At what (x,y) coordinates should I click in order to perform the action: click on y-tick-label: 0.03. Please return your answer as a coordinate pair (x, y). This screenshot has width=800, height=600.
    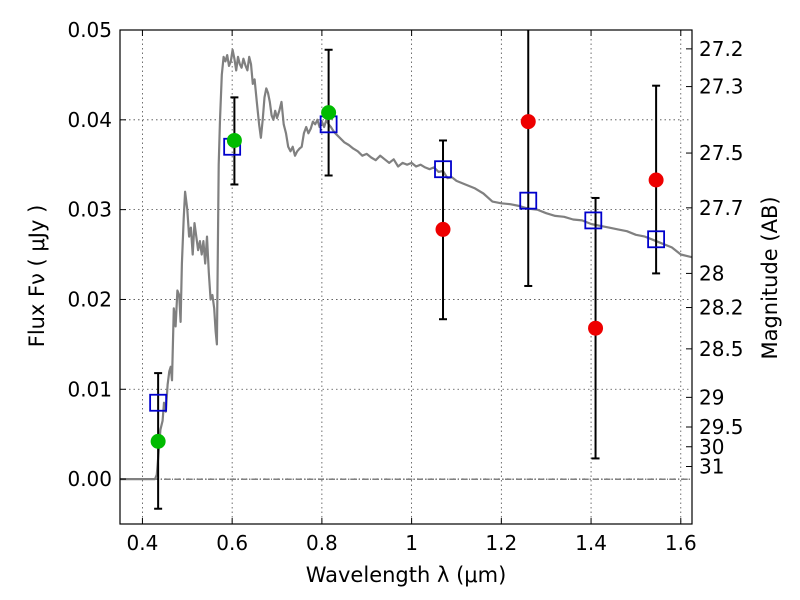
    Looking at the image, I should click on (89, 210).